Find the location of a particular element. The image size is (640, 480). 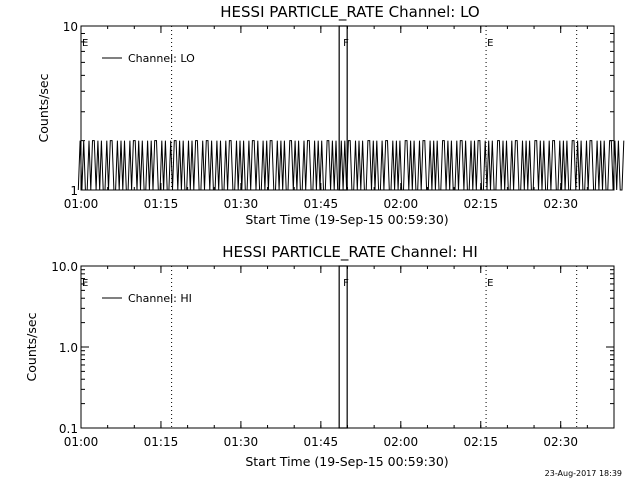

x-axis-label-lo: Start Time (19-Sep-15 00:59:30) is located at coordinates (346, 219).